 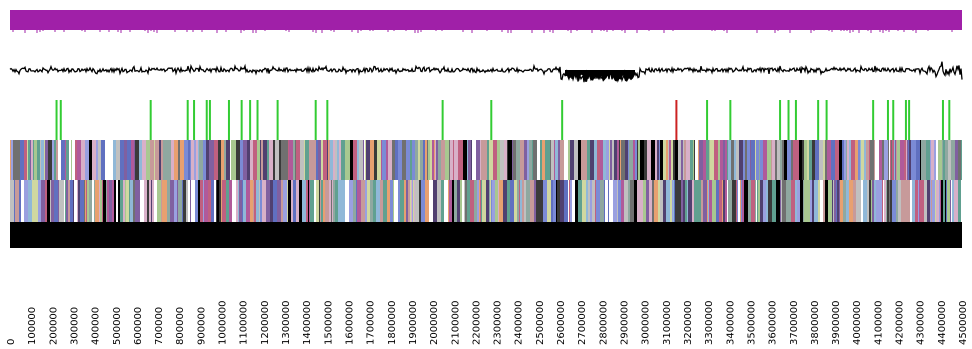 I want to click on axis-tick-label: 1200000, so click(x=265, y=322).